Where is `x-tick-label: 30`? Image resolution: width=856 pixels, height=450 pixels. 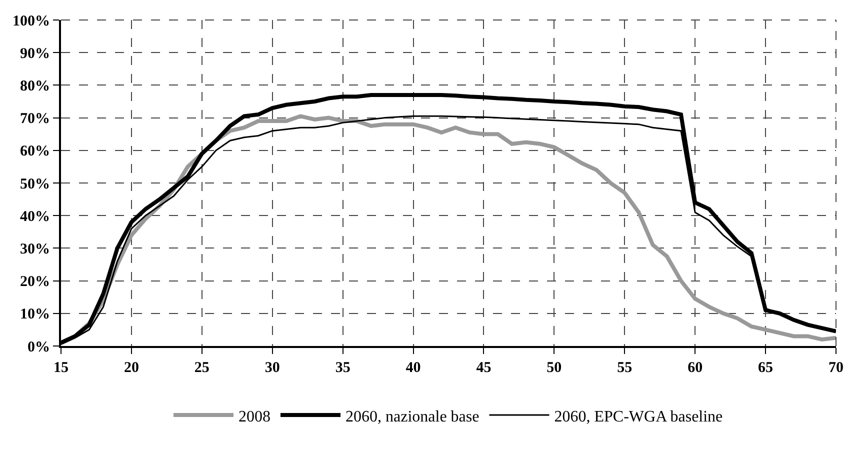 x-tick-label: 30 is located at coordinates (272, 368).